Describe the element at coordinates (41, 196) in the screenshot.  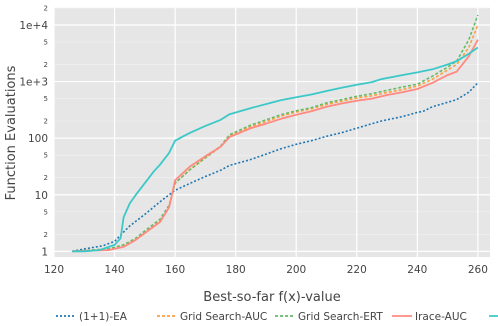
I see `y-tick-label: 10` at that location.